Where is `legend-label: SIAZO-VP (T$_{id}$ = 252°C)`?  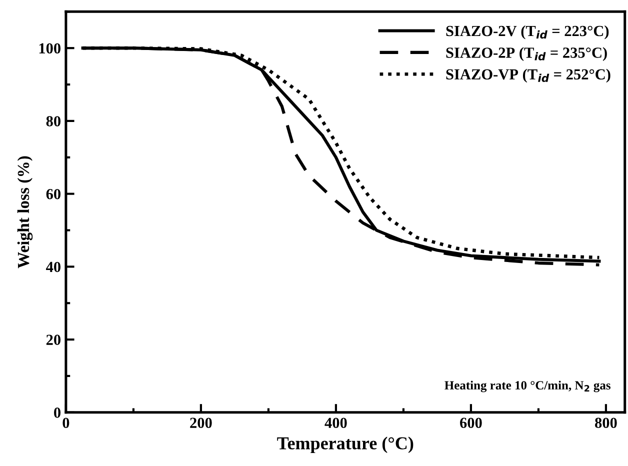
legend-label: SIAZO-VP (T$_{id}$ = 252°C) is located at coordinates (528, 75).